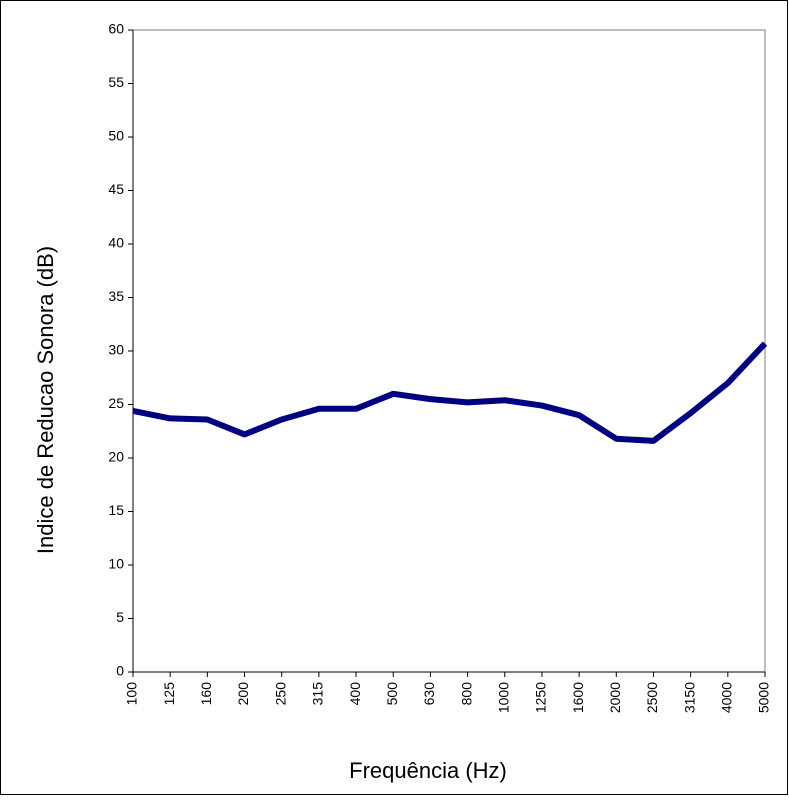 The width and height of the screenshot is (789, 801). I want to click on x-tick-label: 160, so click(206, 694).